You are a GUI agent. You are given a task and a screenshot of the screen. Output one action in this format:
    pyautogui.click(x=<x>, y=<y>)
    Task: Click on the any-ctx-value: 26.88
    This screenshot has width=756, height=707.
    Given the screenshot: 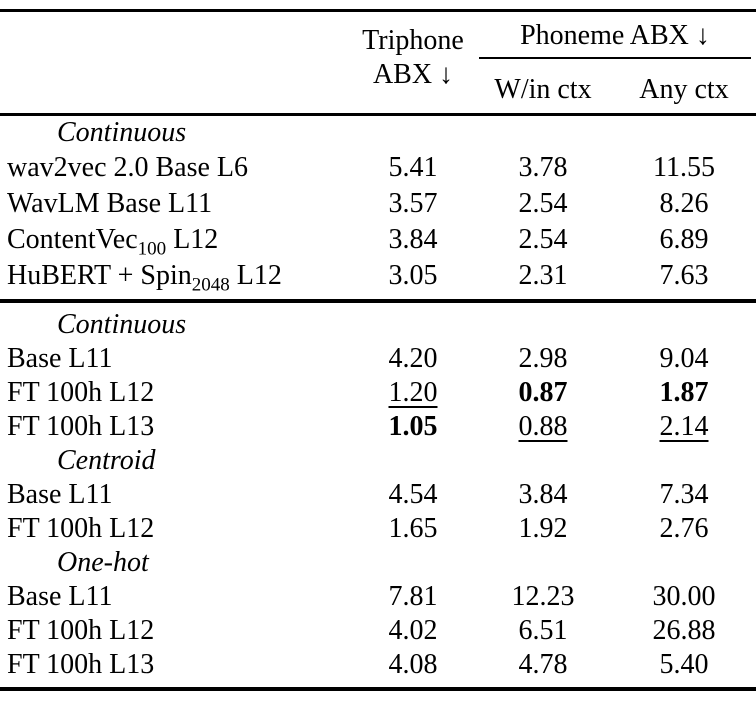 What is the action you would take?
    pyautogui.click(x=684, y=630)
    